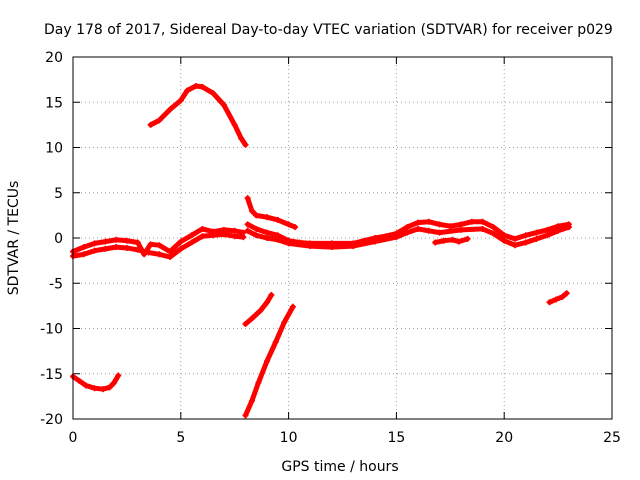  What do you see at coordinates (14, 238) in the screenshot?
I see `y-axis-label: SDTVAR / TECUs` at bounding box center [14, 238].